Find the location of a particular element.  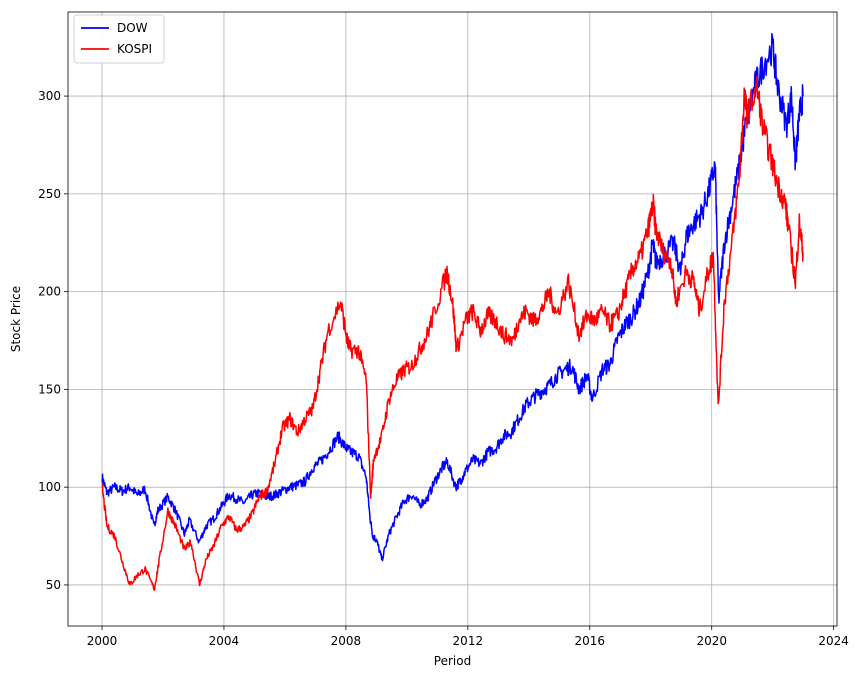

y-axis-label: Stock Price is located at coordinates (16, 319).